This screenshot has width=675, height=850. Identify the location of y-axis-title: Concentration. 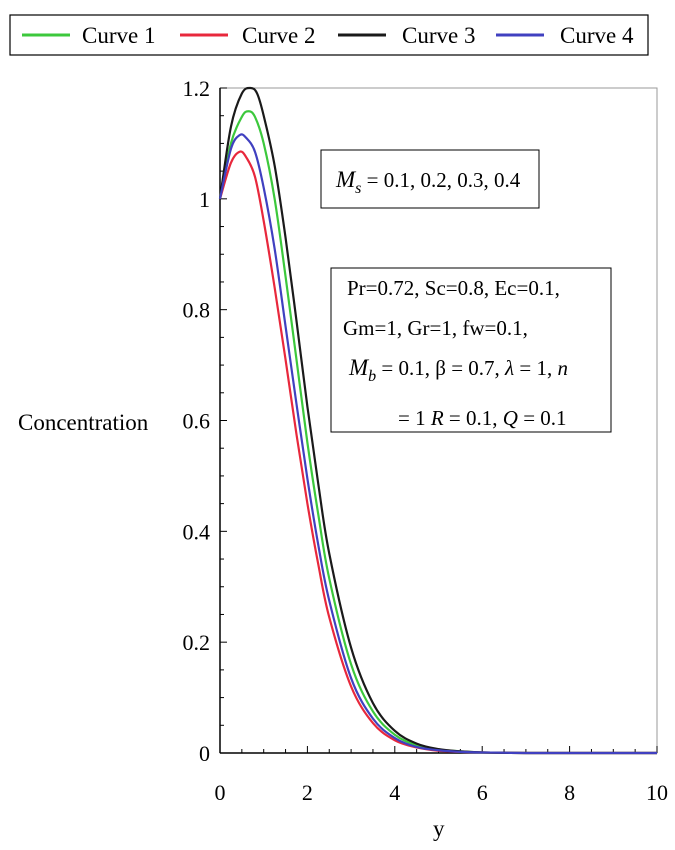
(83, 422).